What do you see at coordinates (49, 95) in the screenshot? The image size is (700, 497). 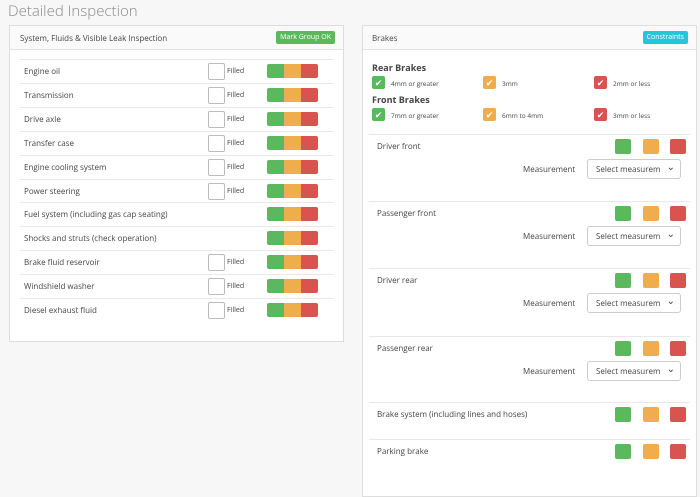 I see `item-label: Transmission` at bounding box center [49, 95].